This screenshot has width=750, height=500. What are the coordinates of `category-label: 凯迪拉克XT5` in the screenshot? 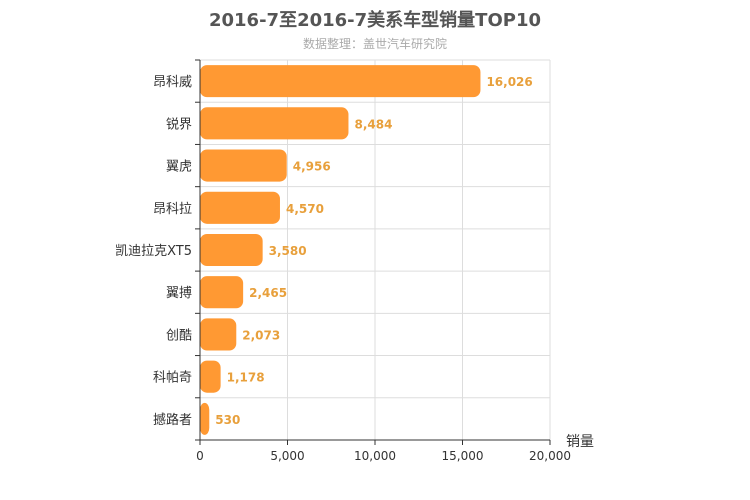 It's located at (153, 251).